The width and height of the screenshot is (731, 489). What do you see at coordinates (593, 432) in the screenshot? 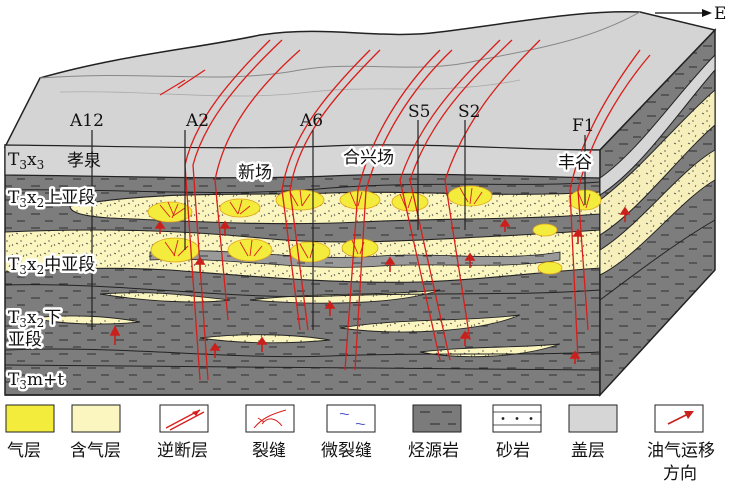
I see `legend-item-caprock: 盖层` at bounding box center [593, 432].